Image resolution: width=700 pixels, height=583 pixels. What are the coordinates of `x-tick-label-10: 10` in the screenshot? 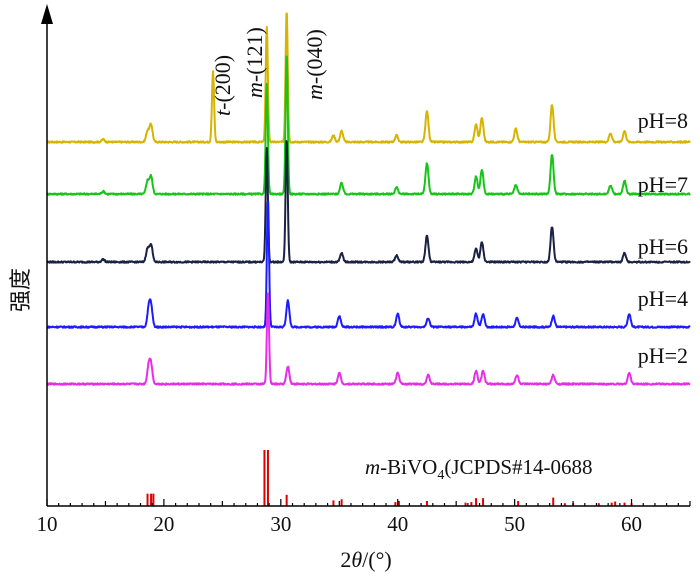 It's located at (47, 524).